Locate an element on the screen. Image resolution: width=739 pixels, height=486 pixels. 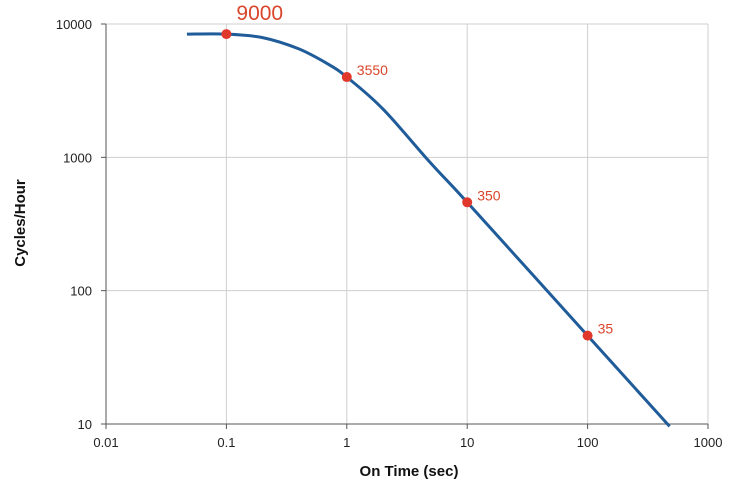
data-label: 9000 is located at coordinates (259, 13).